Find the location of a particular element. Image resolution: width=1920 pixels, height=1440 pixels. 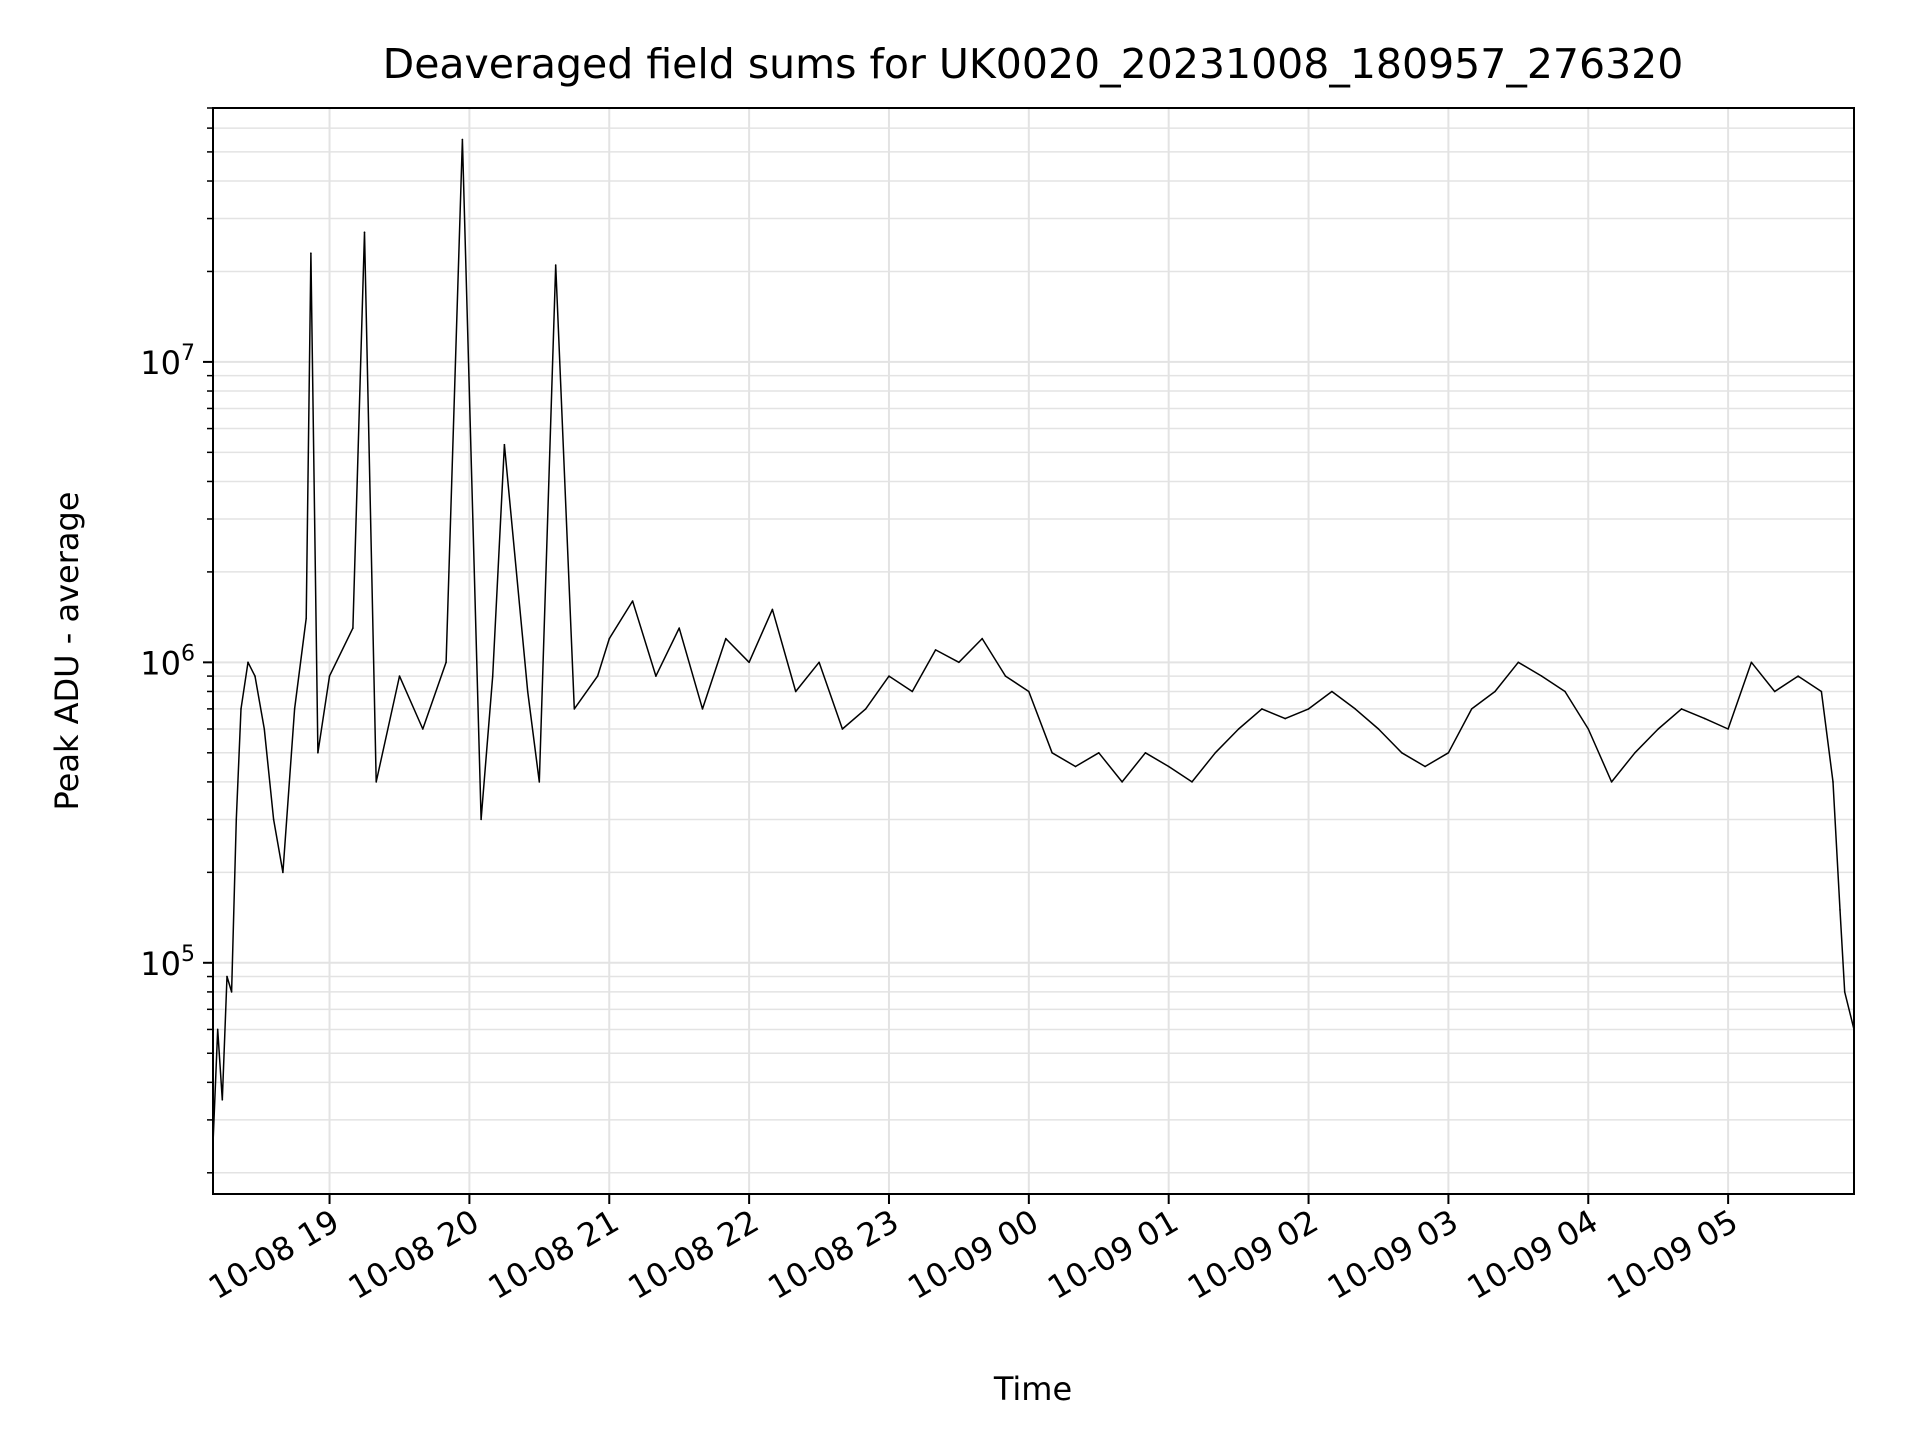

y-tick-label: 107 is located at coordinates (167, 361).